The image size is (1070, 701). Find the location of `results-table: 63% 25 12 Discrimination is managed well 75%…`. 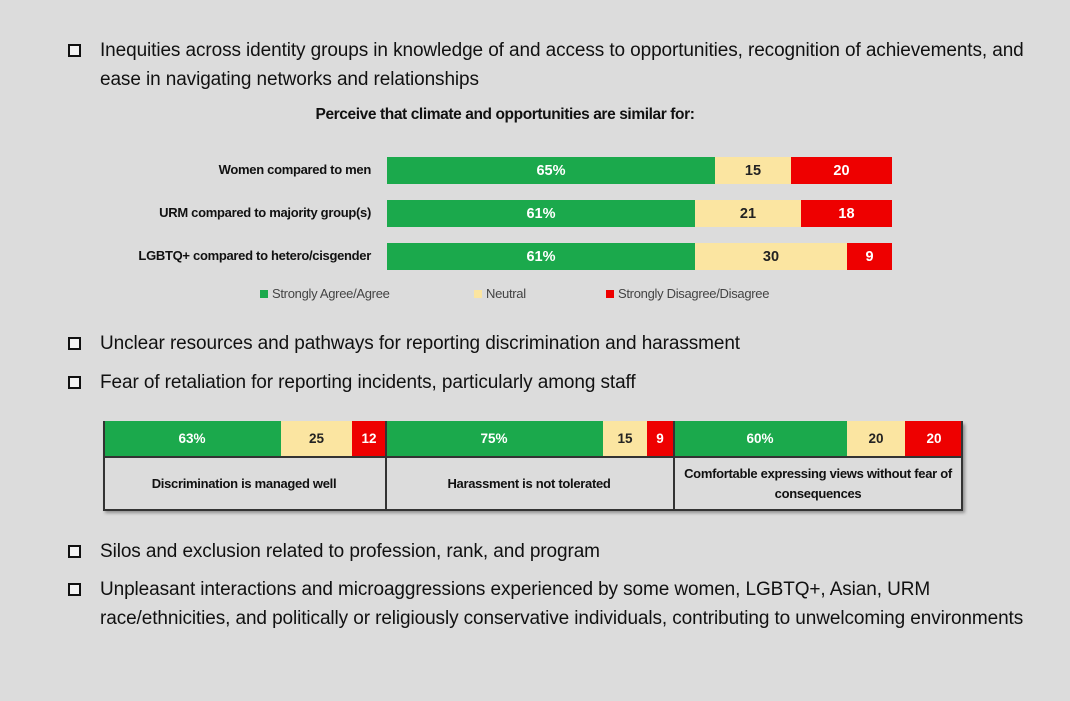

results-table: 63% 25 12 Discrimination is managed well 75%… is located at coordinates (533, 466).